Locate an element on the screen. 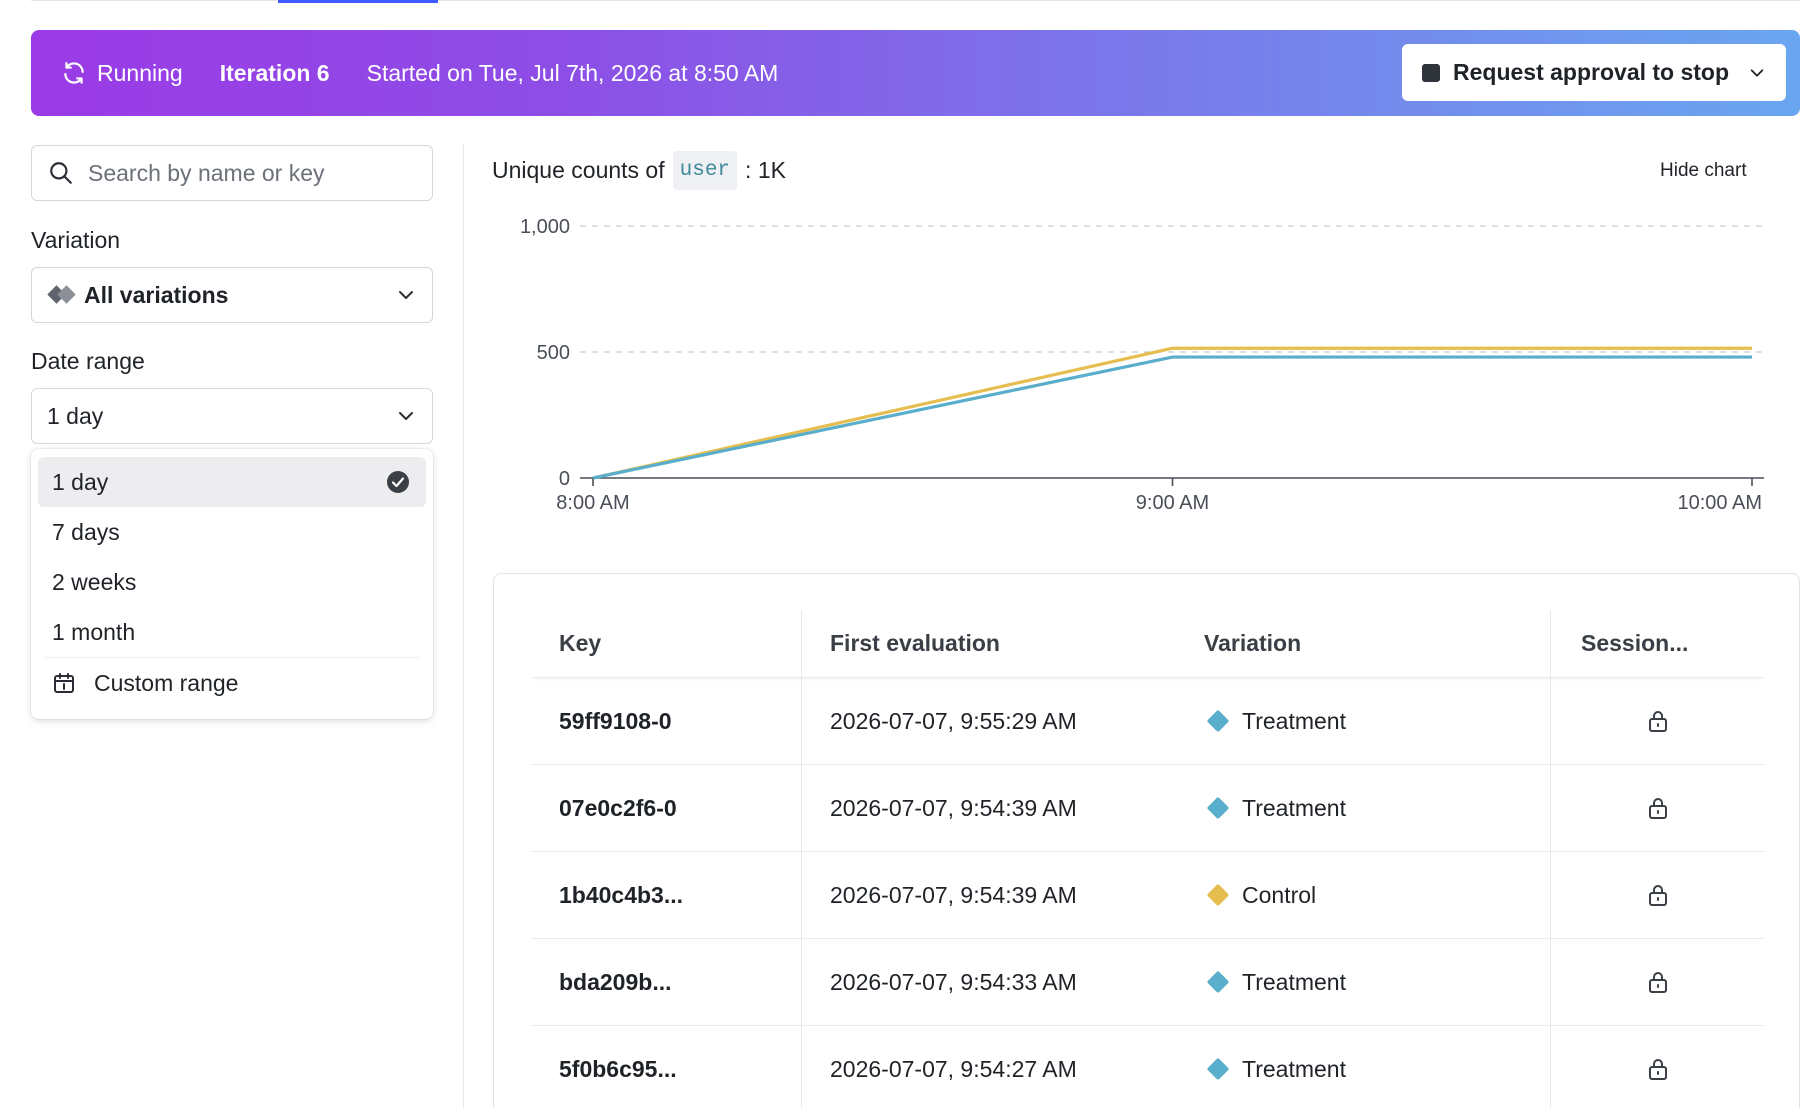 This screenshot has width=1820, height=1108. row-variation-label: Control is located at coordinates (1279, 894).